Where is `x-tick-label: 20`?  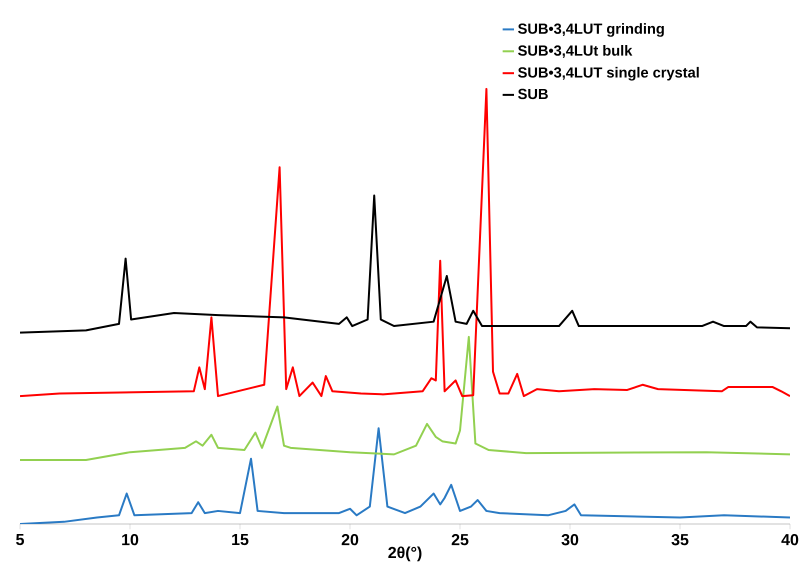 x-tick-label: 20 is located at coordinates (350, 540).